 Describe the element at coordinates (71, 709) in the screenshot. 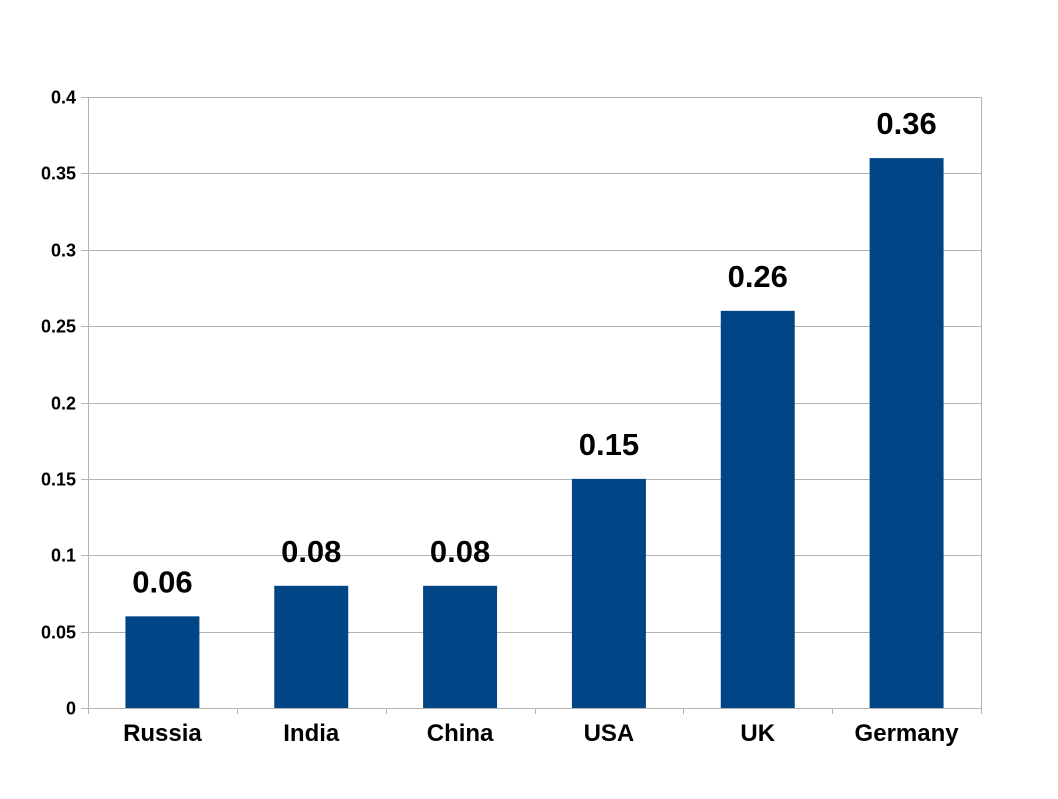

I see `y-tick-label: 0` at that location.